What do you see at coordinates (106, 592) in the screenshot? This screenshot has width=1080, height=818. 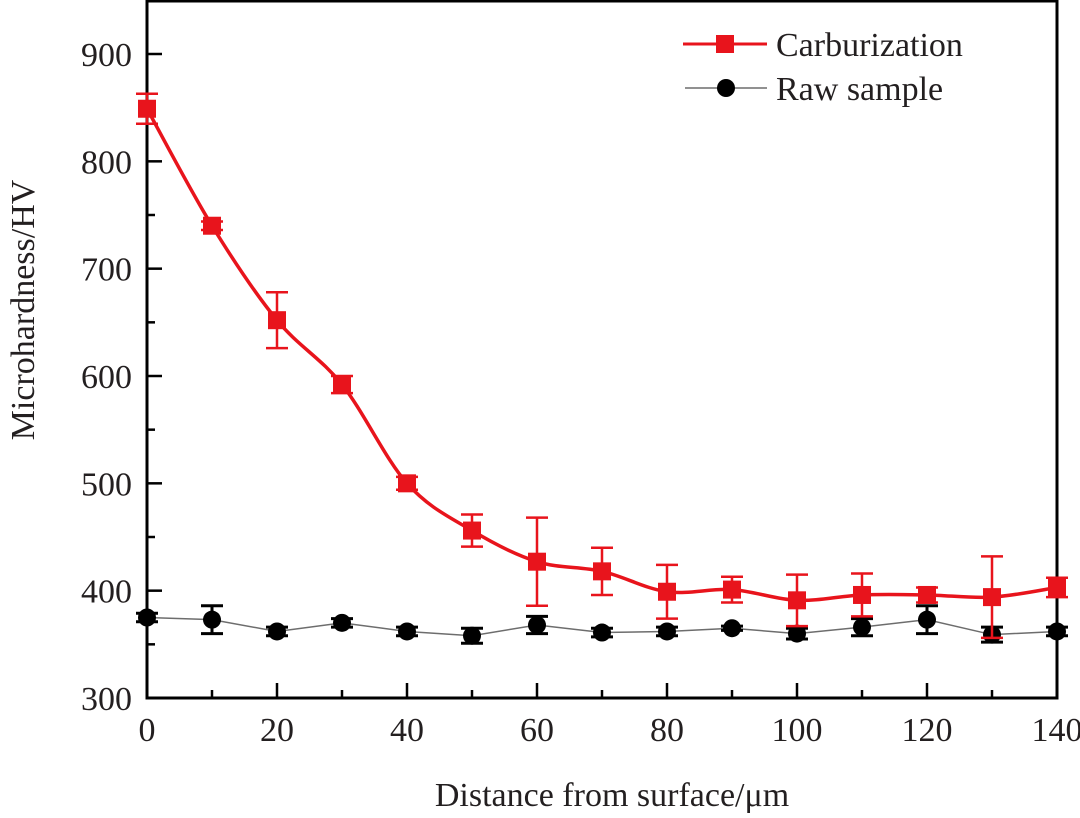 I see `y-tick-label: 400` at bounding box center [106, 592].